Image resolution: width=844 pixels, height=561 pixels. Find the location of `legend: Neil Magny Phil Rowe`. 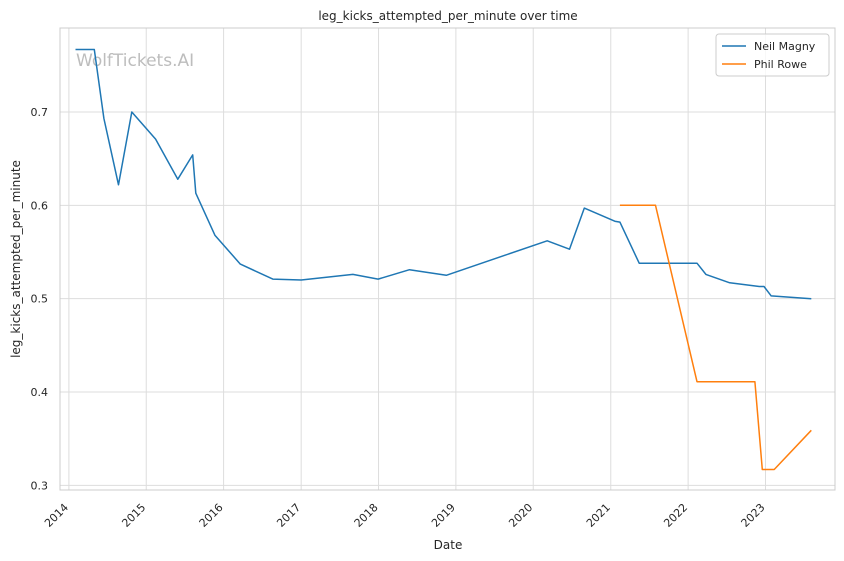

legend: Neil Magny Phil Rowe is located at coordinates (772, 55).